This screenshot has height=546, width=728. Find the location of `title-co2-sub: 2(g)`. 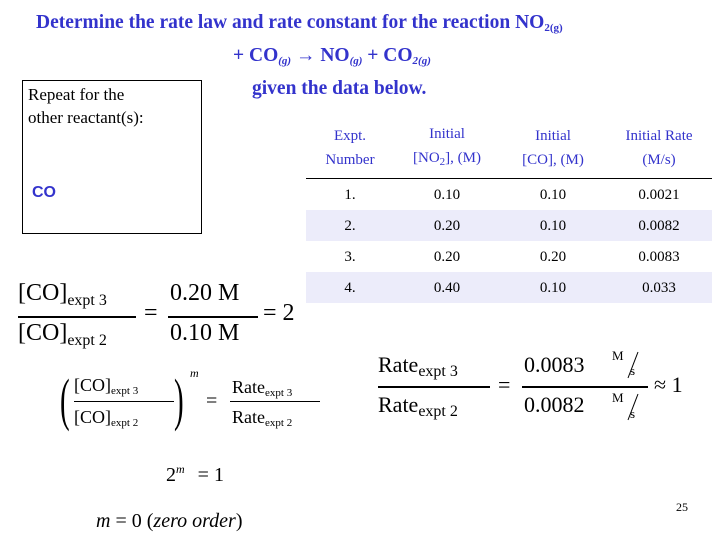

title-co2-sub: 2(g) is located at coordinates (421, 61).